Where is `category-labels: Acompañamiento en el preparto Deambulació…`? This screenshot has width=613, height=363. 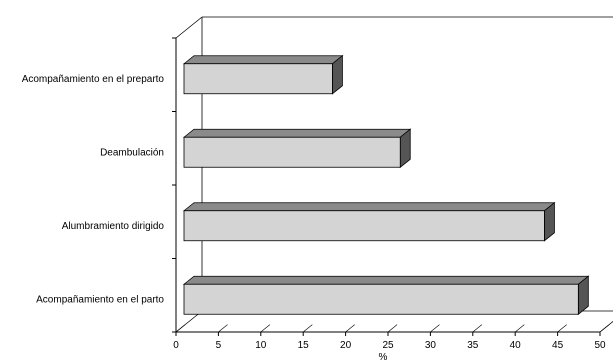 category-labels: Acompañamiento en el preparto Deambulació… is located at coordinates (93, 190).